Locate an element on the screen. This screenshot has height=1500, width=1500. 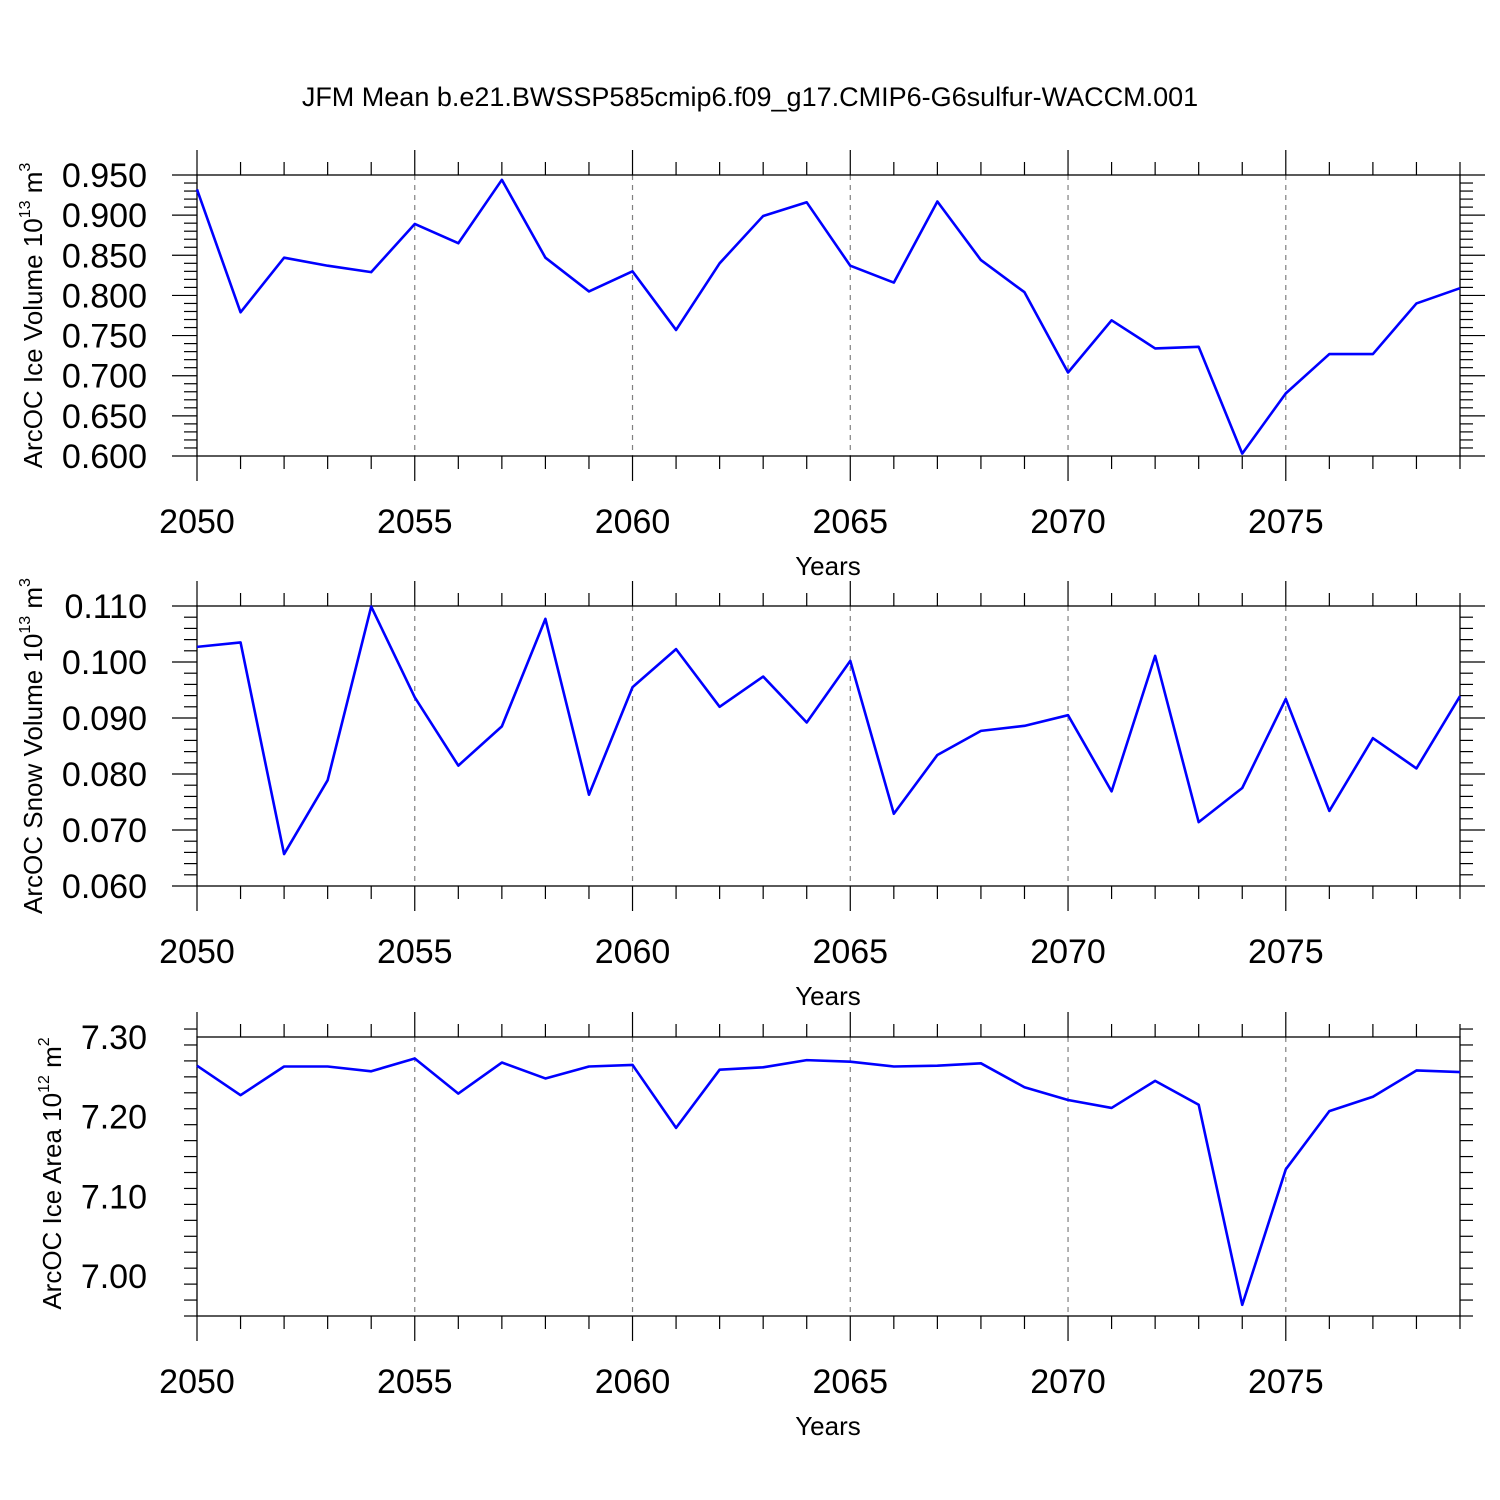
y-tick-label: 0.950 is located at coordinates (104, 176).